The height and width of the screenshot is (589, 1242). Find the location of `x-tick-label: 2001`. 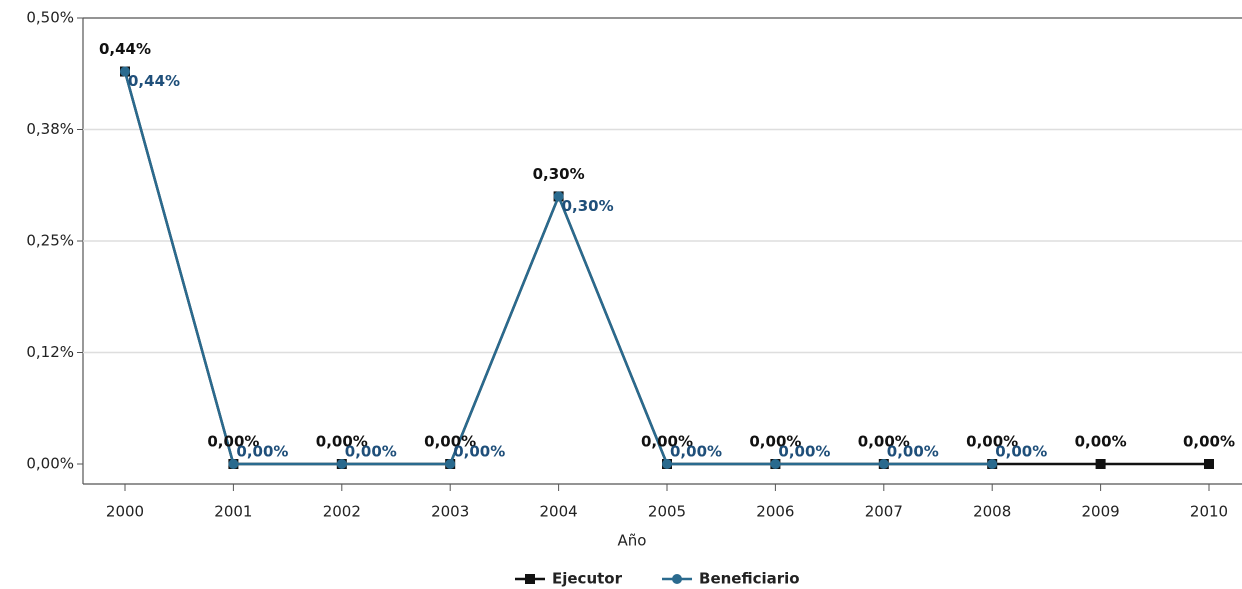

x-tick-label: 2001 is located at coordinates (233, 512).